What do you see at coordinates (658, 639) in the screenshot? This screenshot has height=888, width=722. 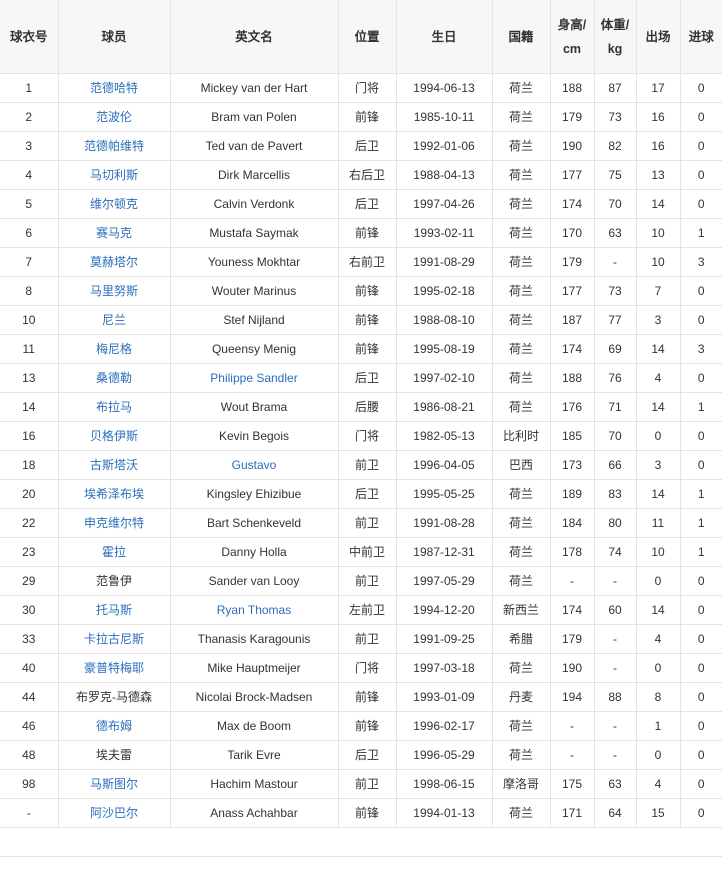 I see `cell-appearances: 4` at bounding box center [658, 639].